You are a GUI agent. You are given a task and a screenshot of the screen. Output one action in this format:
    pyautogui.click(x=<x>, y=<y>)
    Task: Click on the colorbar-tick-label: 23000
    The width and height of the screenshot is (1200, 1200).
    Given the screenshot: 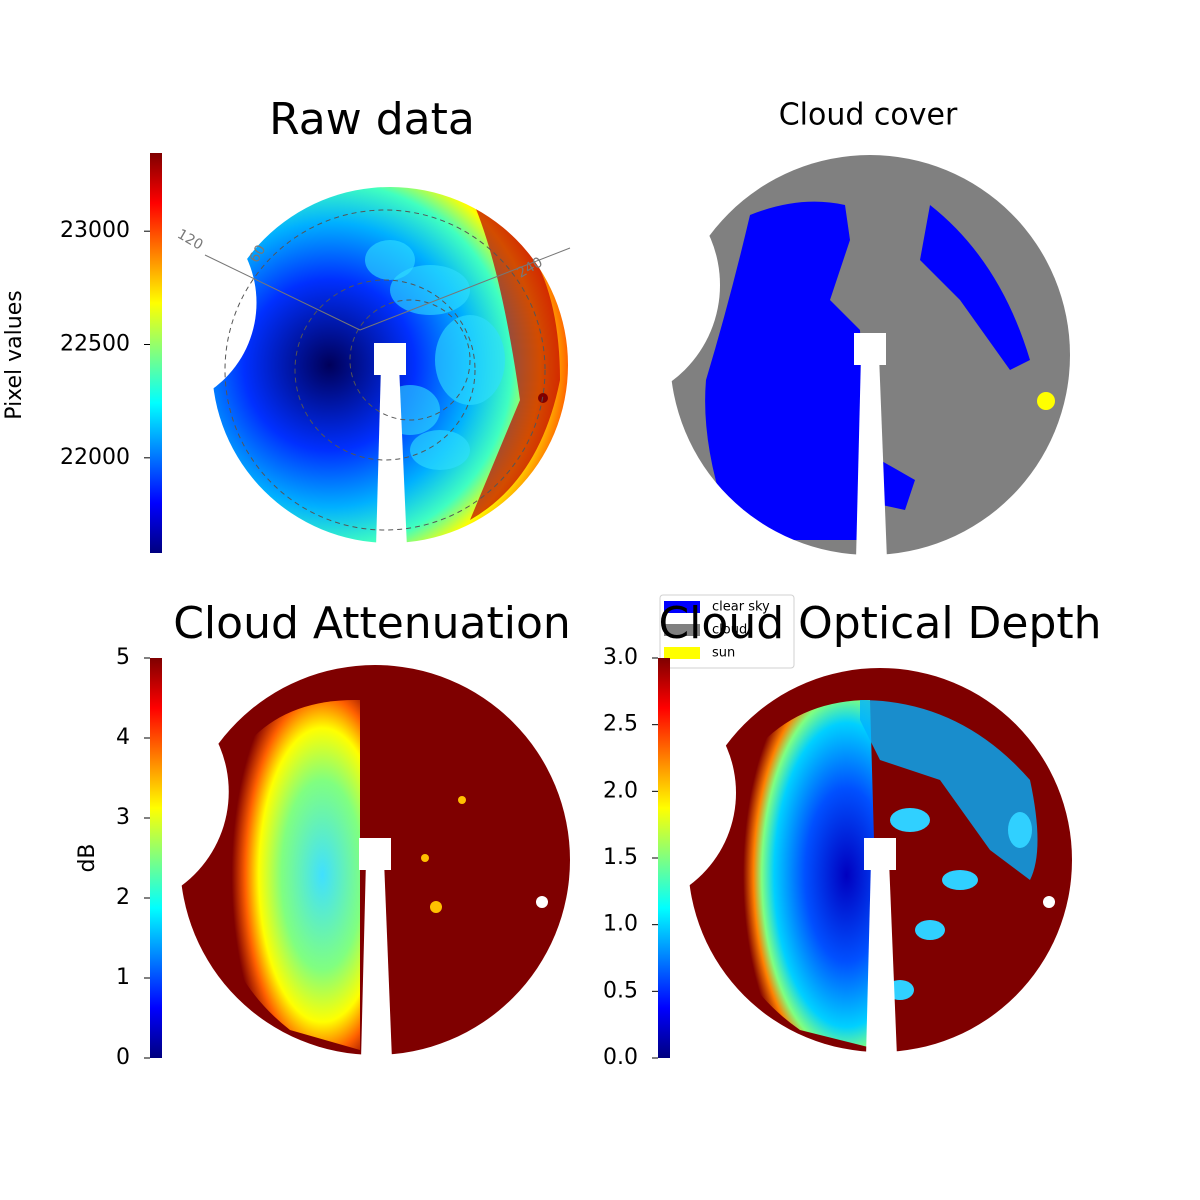 What is the action you would take?
    pyautogui.click(x=95, y=230)
    